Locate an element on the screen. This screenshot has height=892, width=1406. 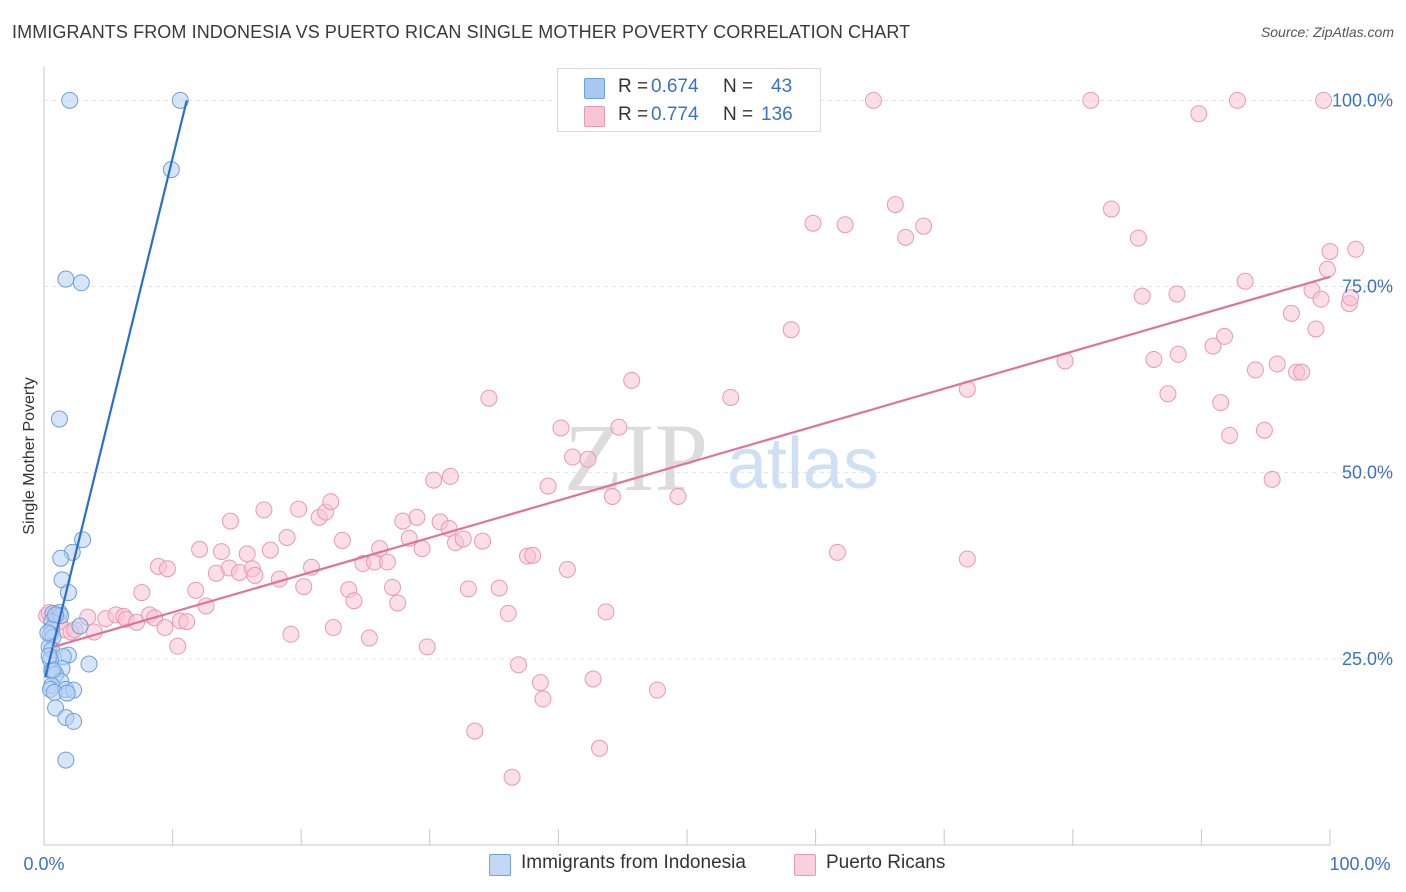
stats-legend-row-indonesia: R = 0.674 N = 43 is located at coordinates (689, 87).